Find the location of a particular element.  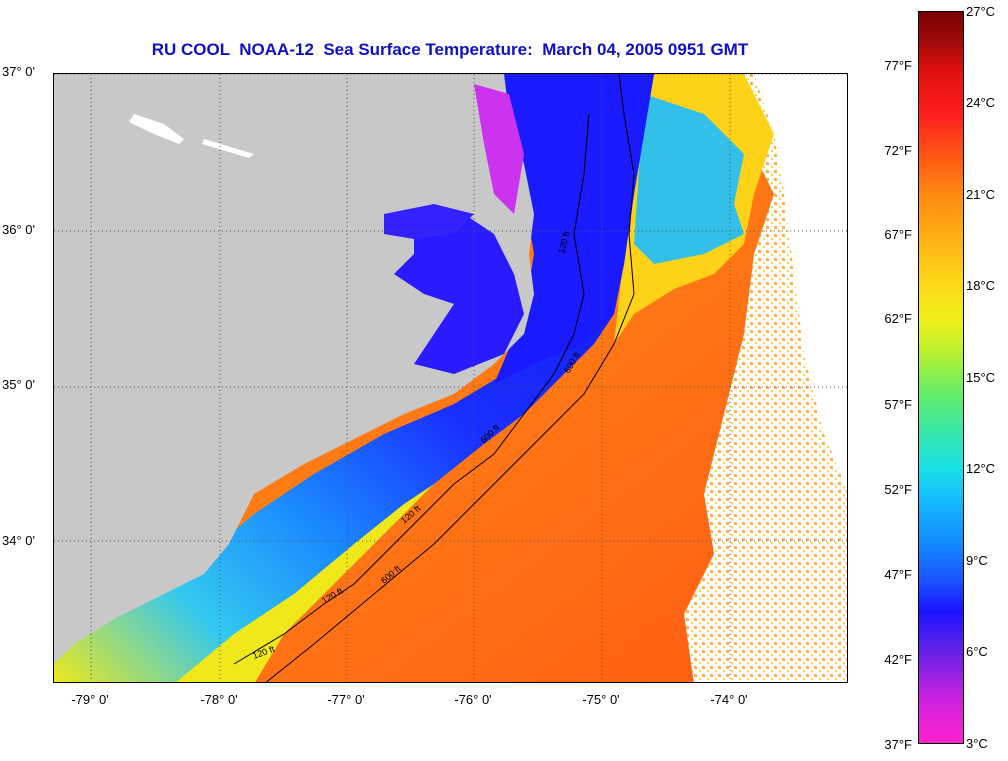

celsius-tick: 24°C is located at coordinates (981, 102).